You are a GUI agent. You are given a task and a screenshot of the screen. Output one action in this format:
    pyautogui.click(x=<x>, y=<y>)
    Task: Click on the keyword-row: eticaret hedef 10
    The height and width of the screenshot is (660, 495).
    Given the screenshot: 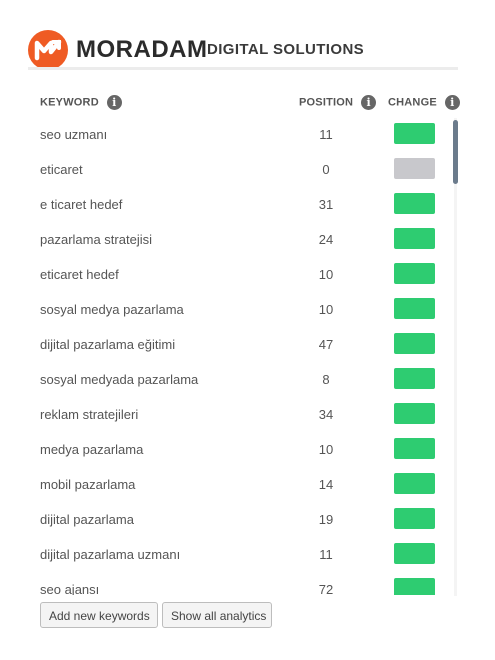 What is the action you would take?
    pyautogui.click(x=242, y=274)
    